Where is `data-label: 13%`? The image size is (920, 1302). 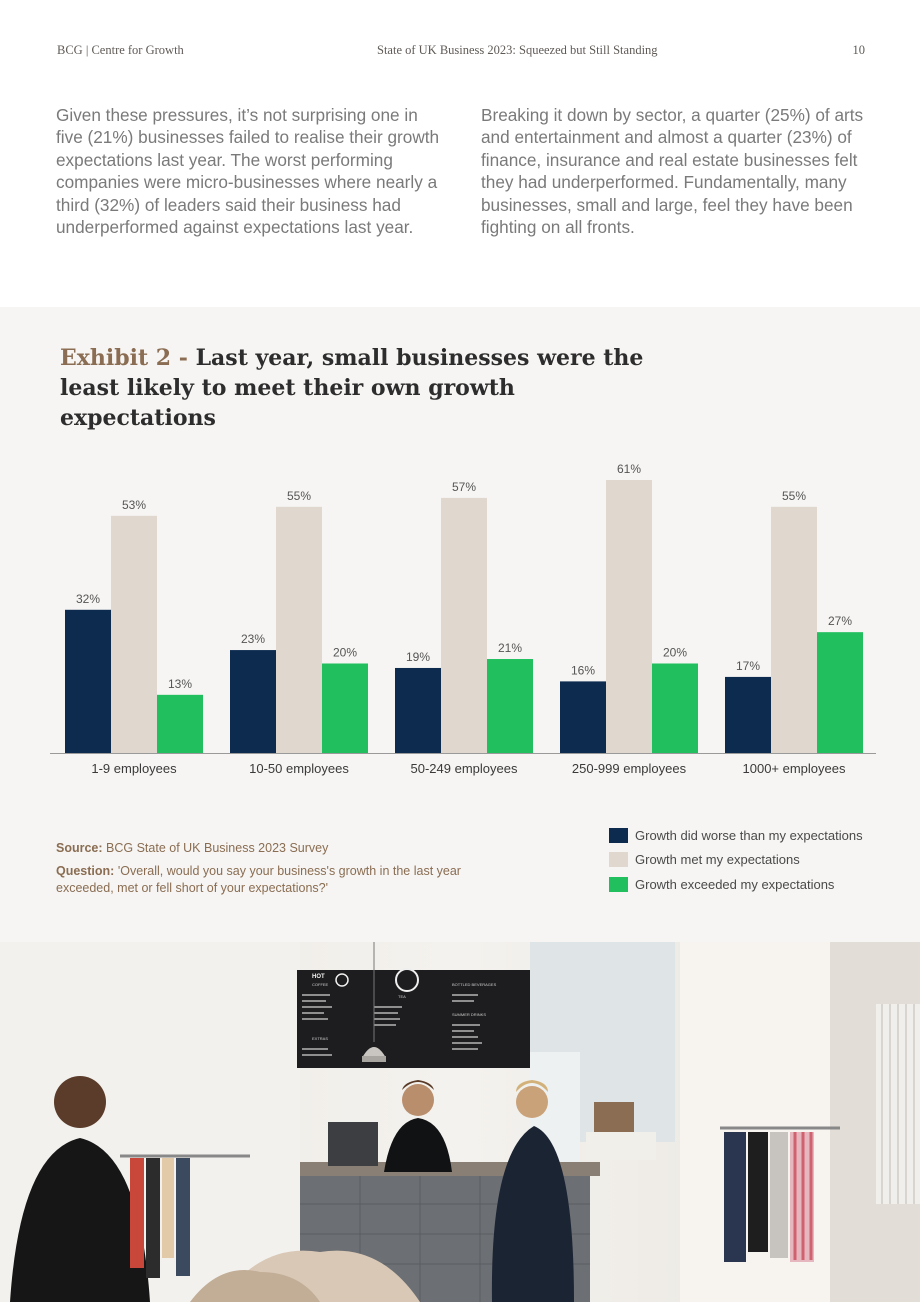 data-label: 13% is located at coordinates (180, 684).